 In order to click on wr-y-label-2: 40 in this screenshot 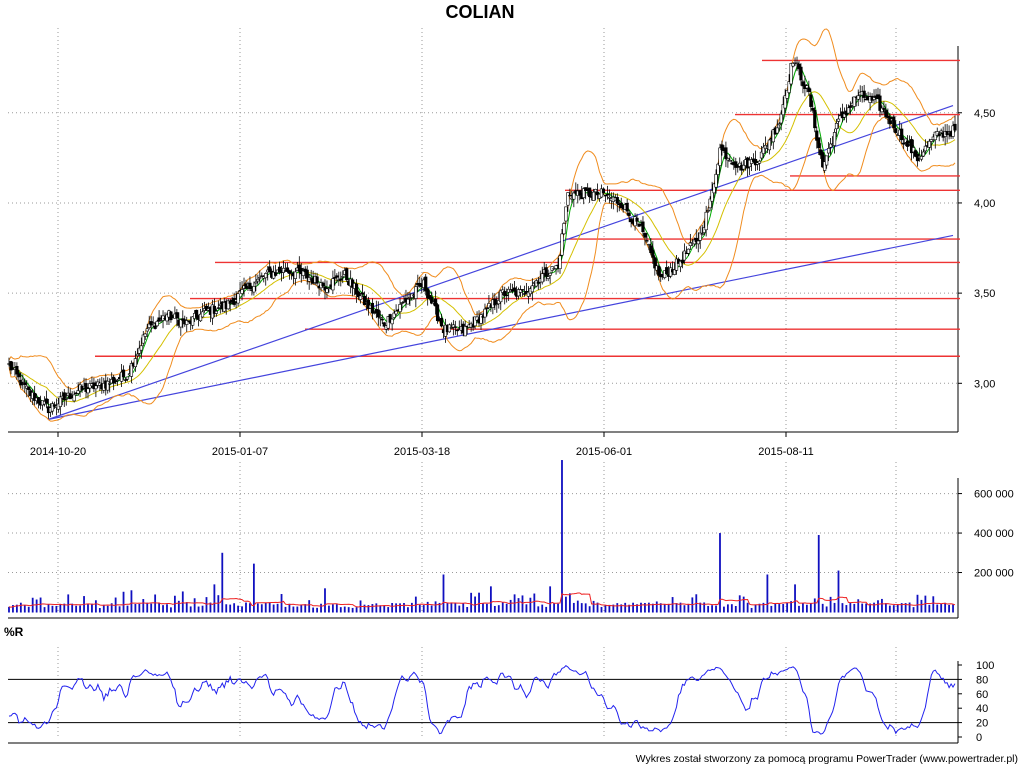, I will do `click(982, 709)`.